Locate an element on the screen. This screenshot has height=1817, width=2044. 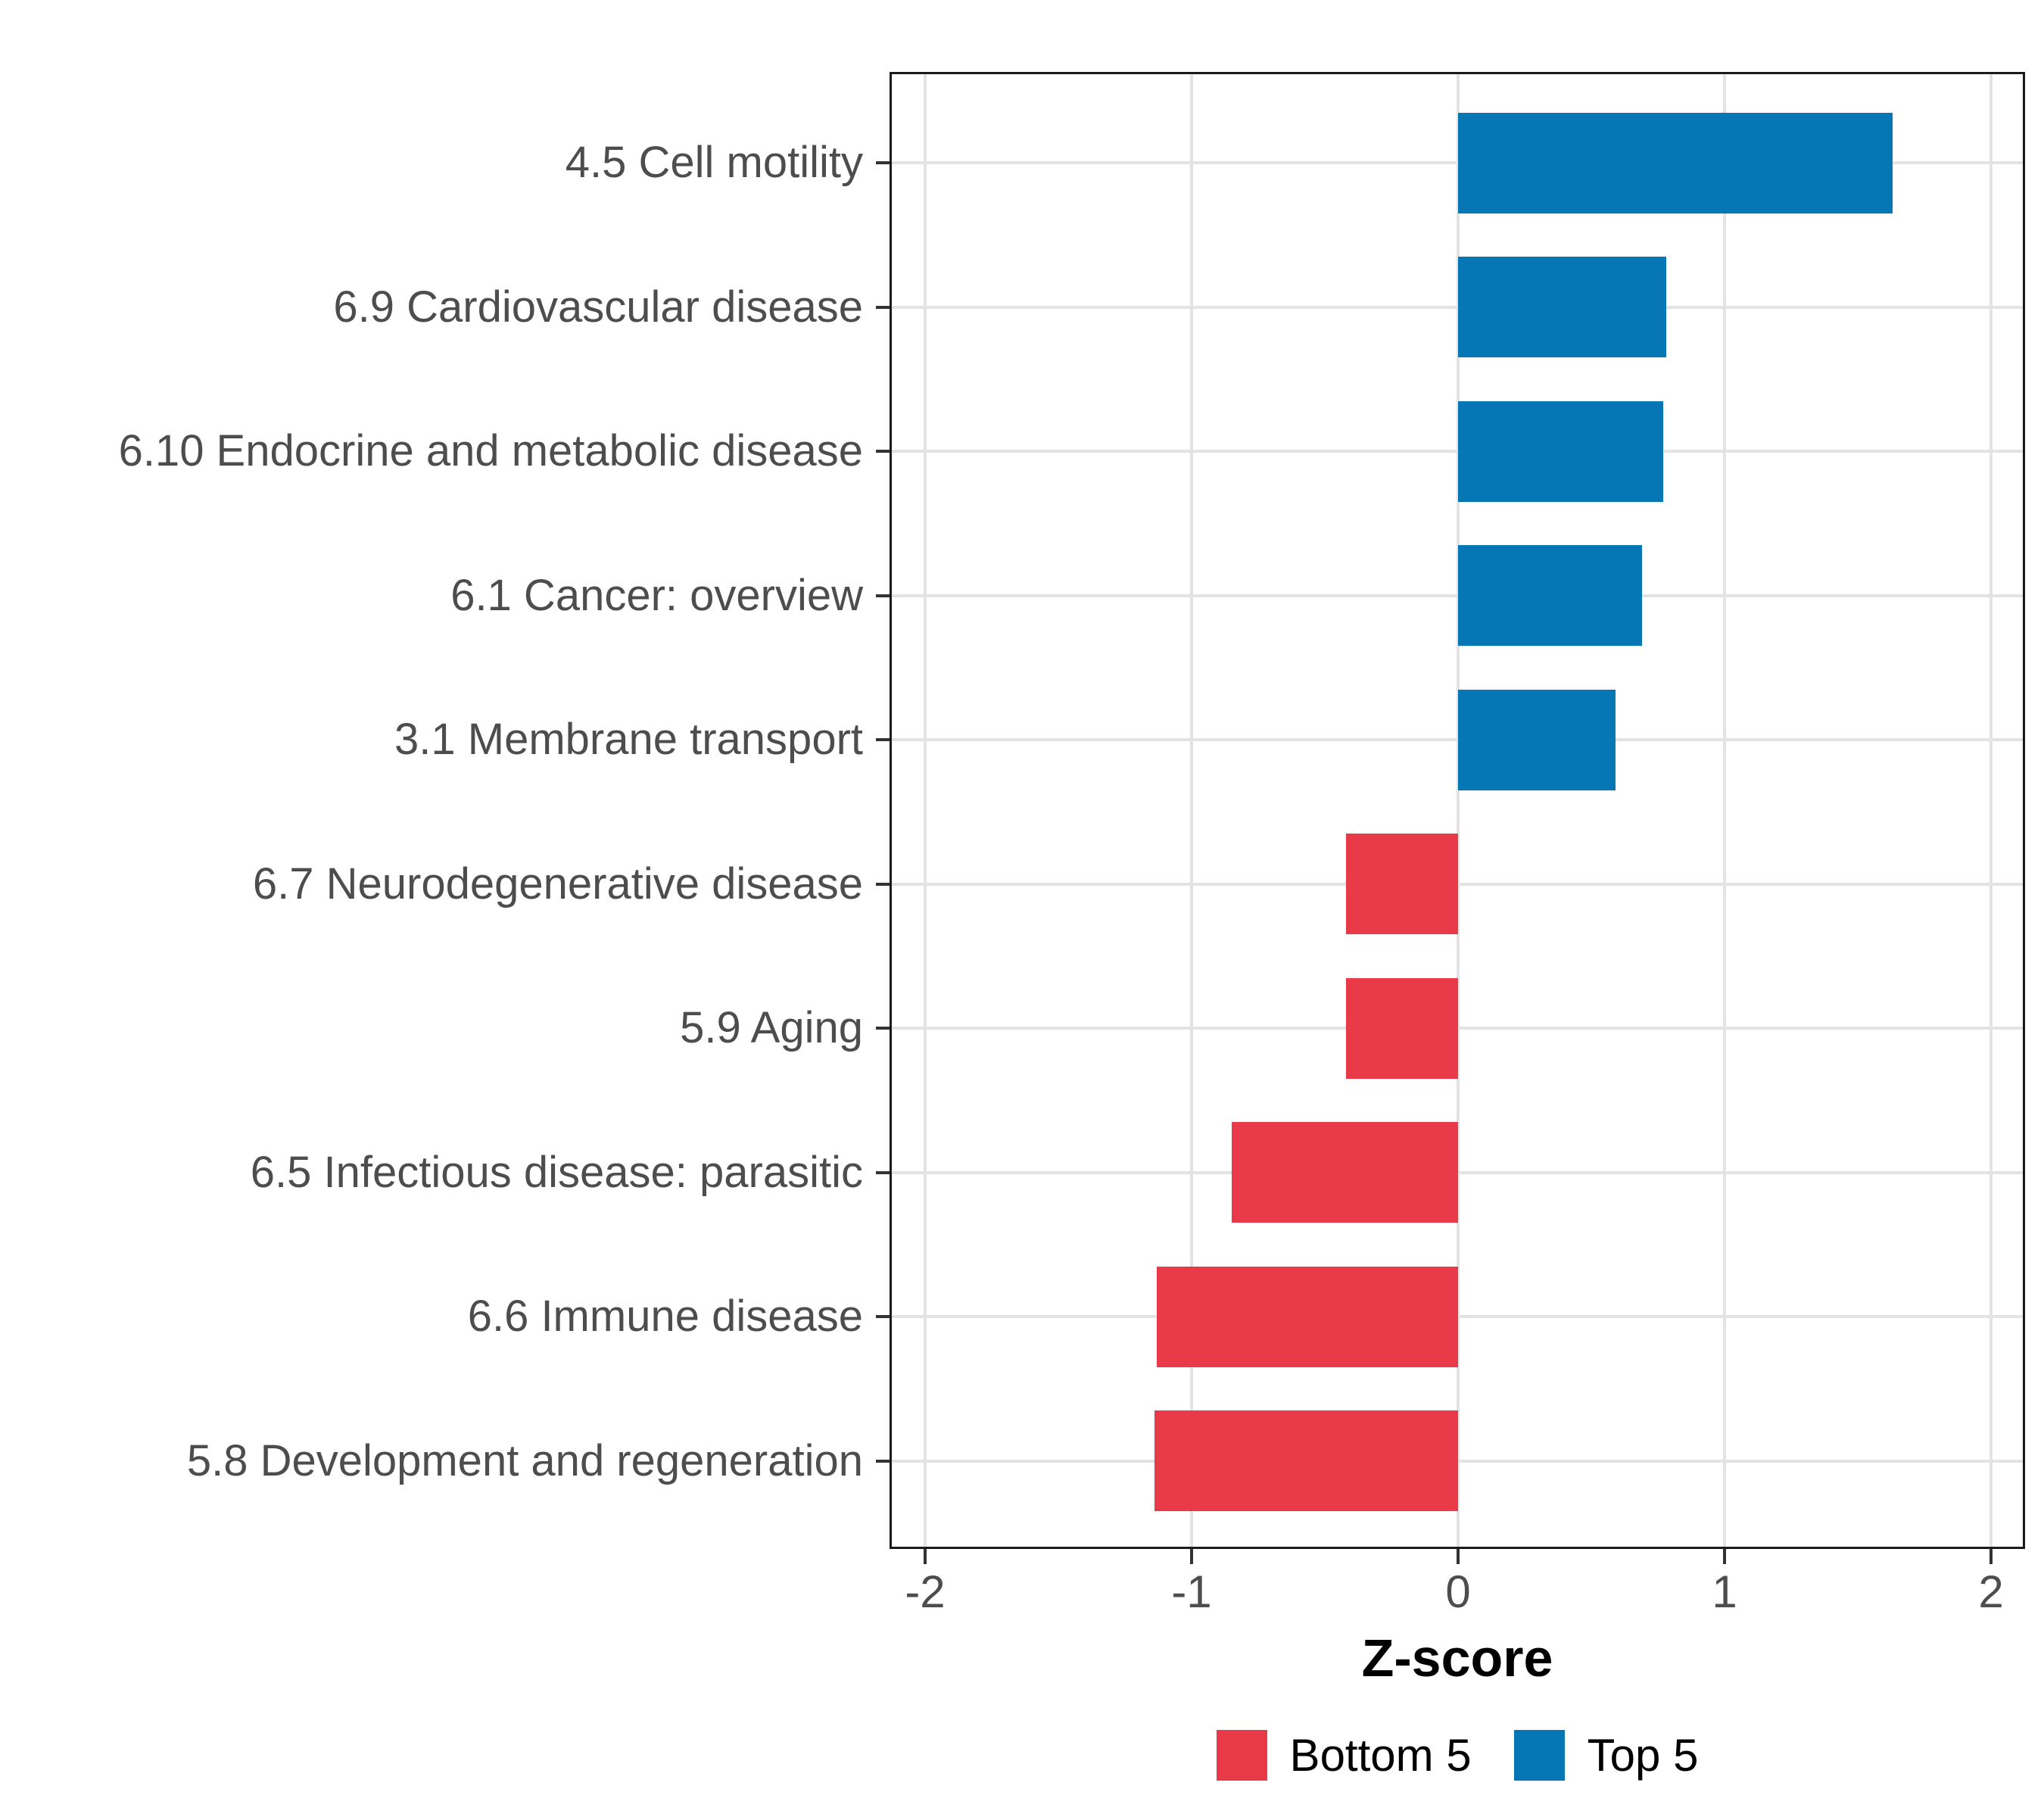
y-label-3: 6.1 Cancer: overview is located at coordinates (656, 595).